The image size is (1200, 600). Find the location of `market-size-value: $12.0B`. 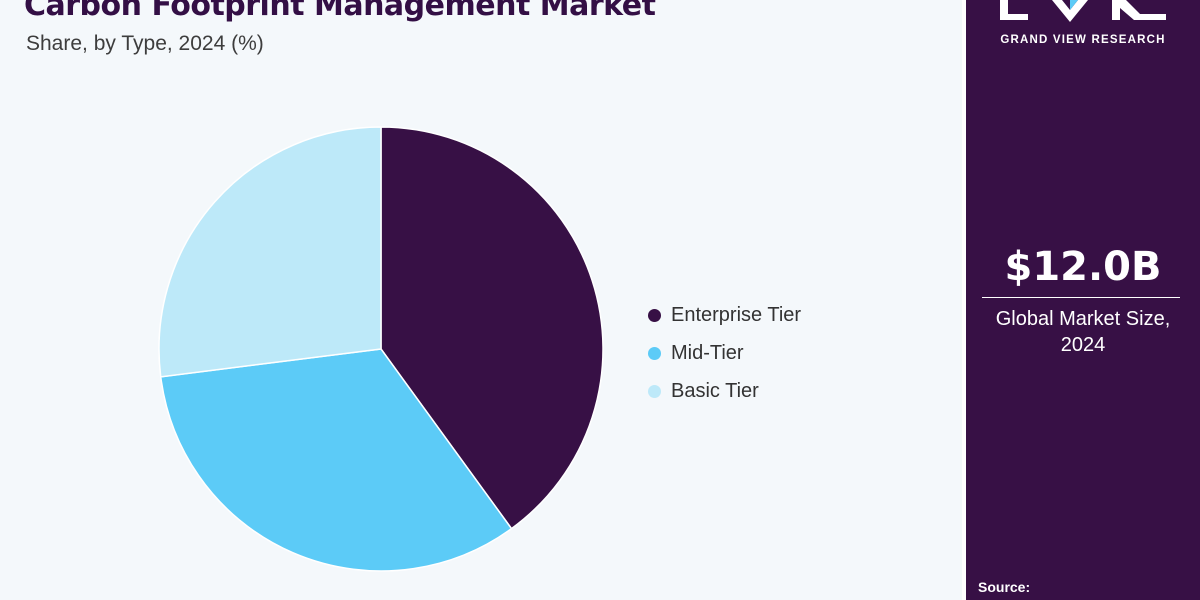

market-size-value: $12.0B is located at coordinates (1083, 267).